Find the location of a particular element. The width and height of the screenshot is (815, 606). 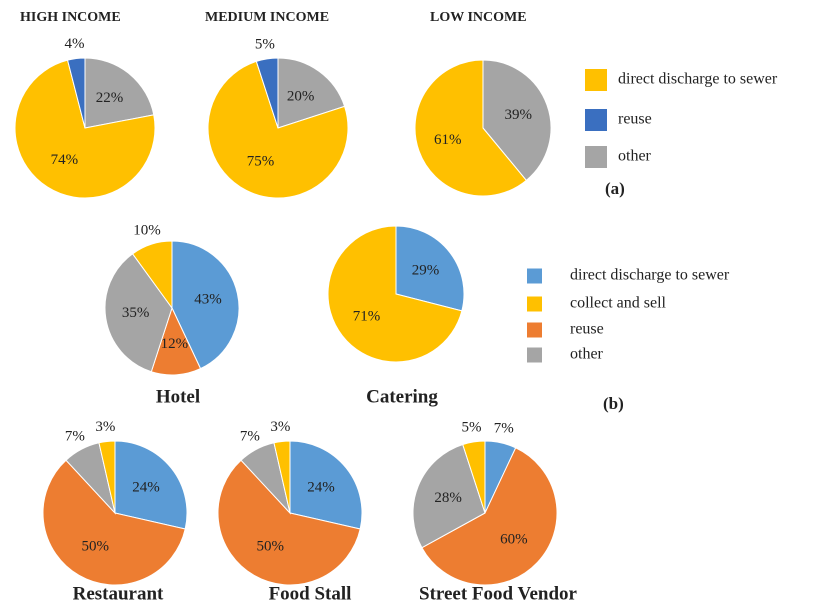

pie-title: HIGH INCOME is located at coordinates (70, 17).